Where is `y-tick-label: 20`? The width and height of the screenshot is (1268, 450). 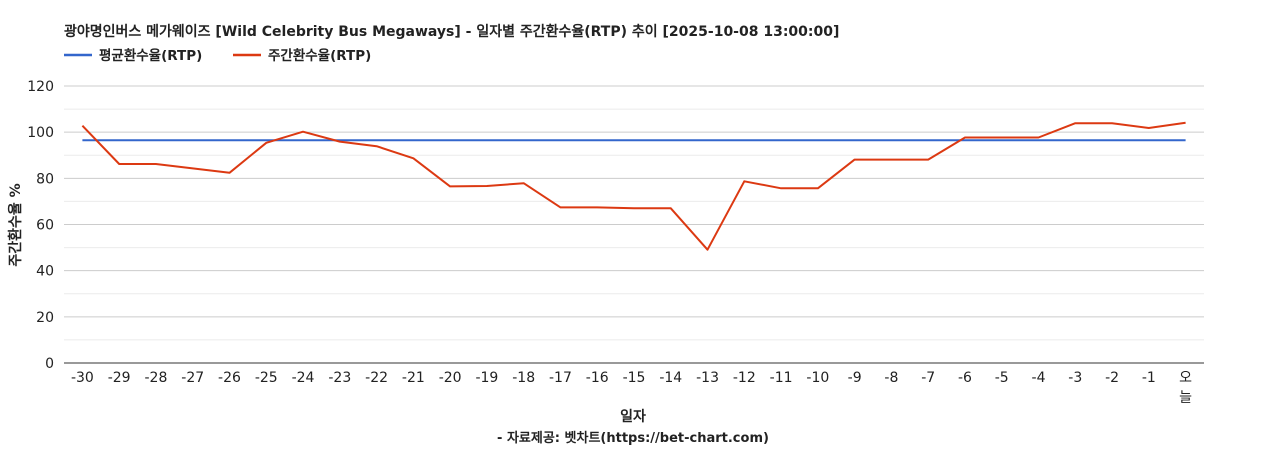
y-tick-label: 20 is located at coordinates (45, 318).